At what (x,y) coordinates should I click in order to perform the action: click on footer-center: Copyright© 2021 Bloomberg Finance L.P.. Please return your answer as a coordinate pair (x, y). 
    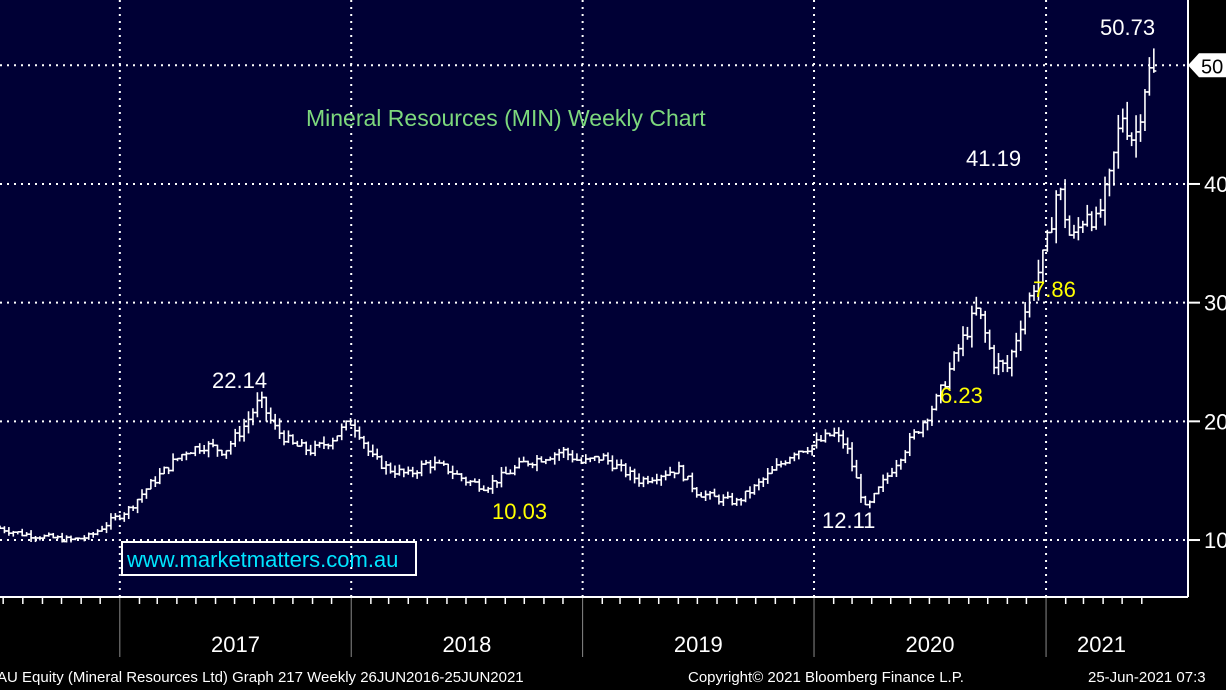
    Looking at the image, I should click on (826, 677).